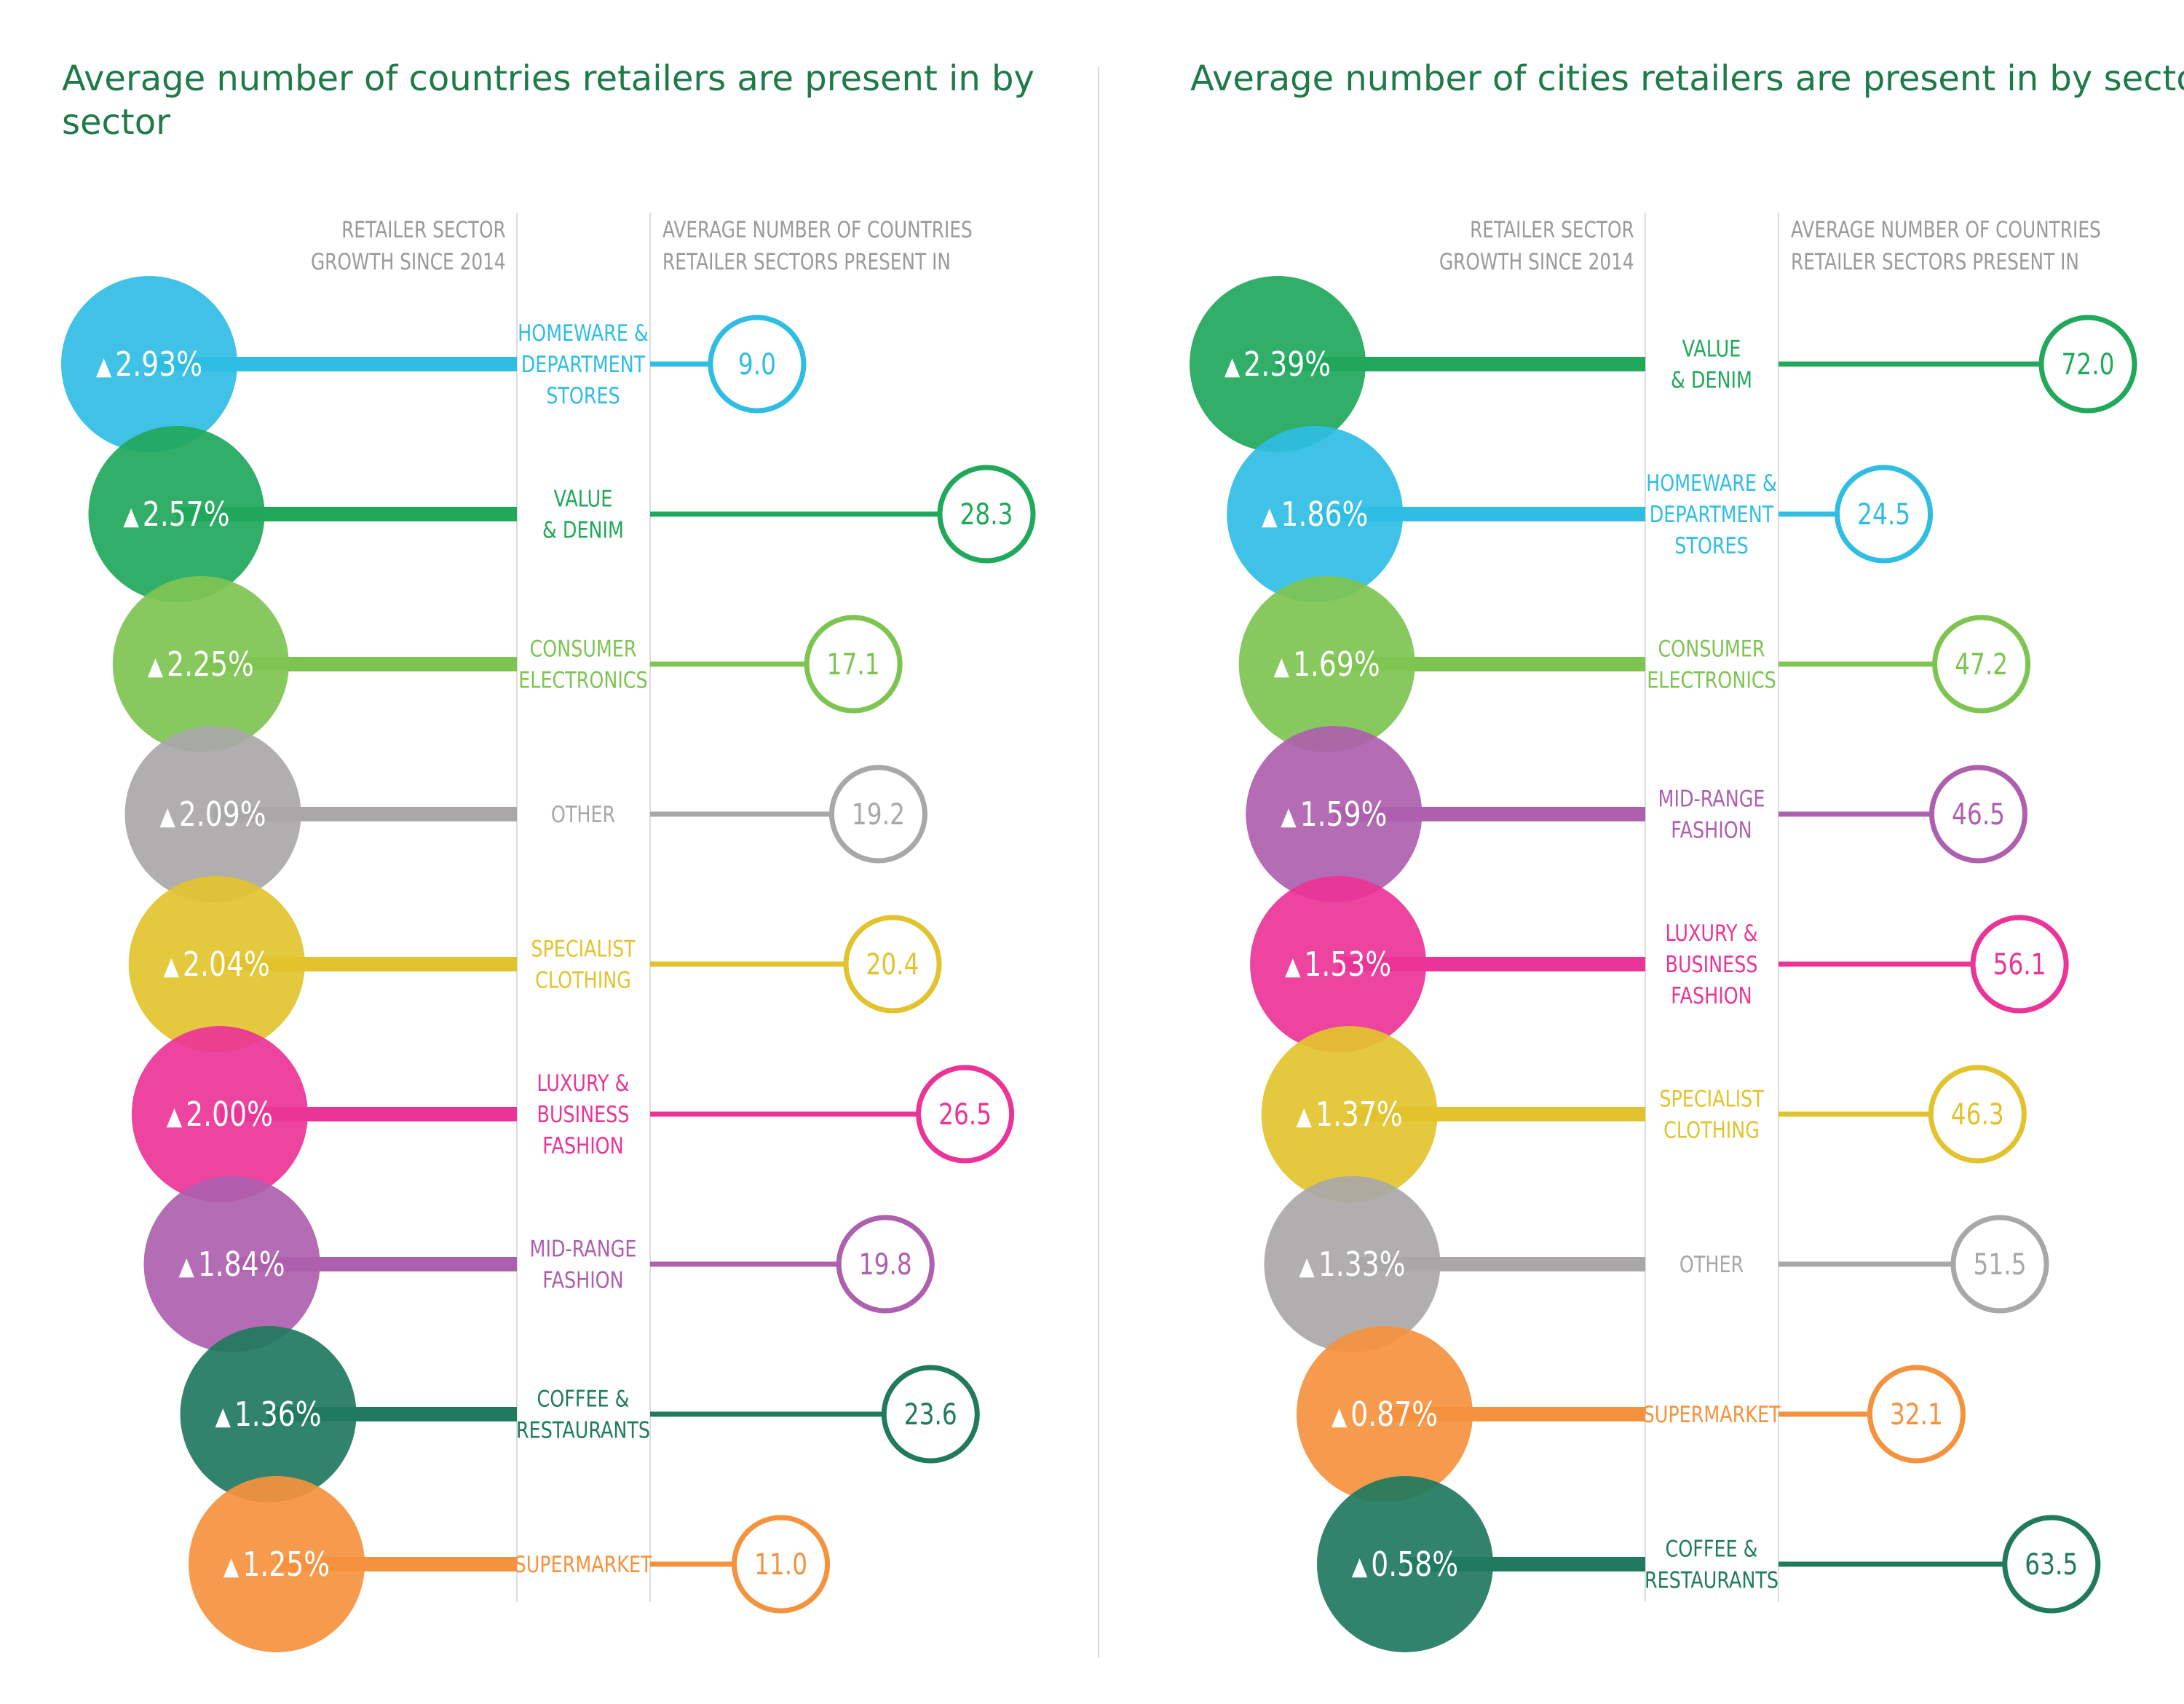  I want to click on value-label: 51.5, so click(1999, 1264).